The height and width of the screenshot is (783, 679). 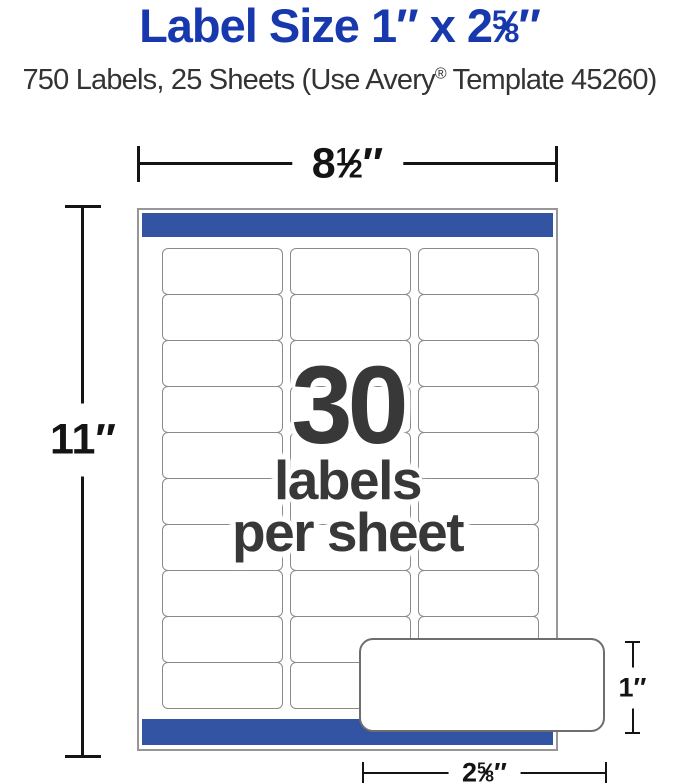 What do you see at coordinates (347, 225) in the screenshot?
I see `sheet-top-band` at bounding box center [347, 225].